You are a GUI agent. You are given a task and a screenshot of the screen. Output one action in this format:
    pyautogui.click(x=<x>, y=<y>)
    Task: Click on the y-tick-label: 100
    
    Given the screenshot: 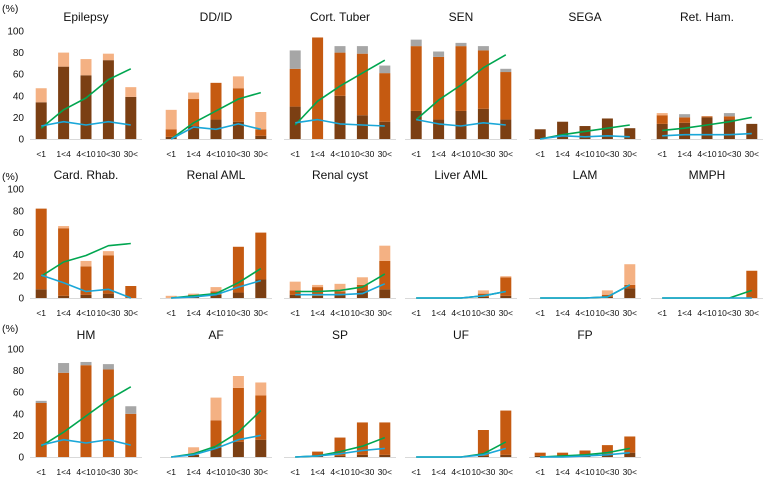 What is the action you would take?
    pyautogui.click(x=15, y=350)
    